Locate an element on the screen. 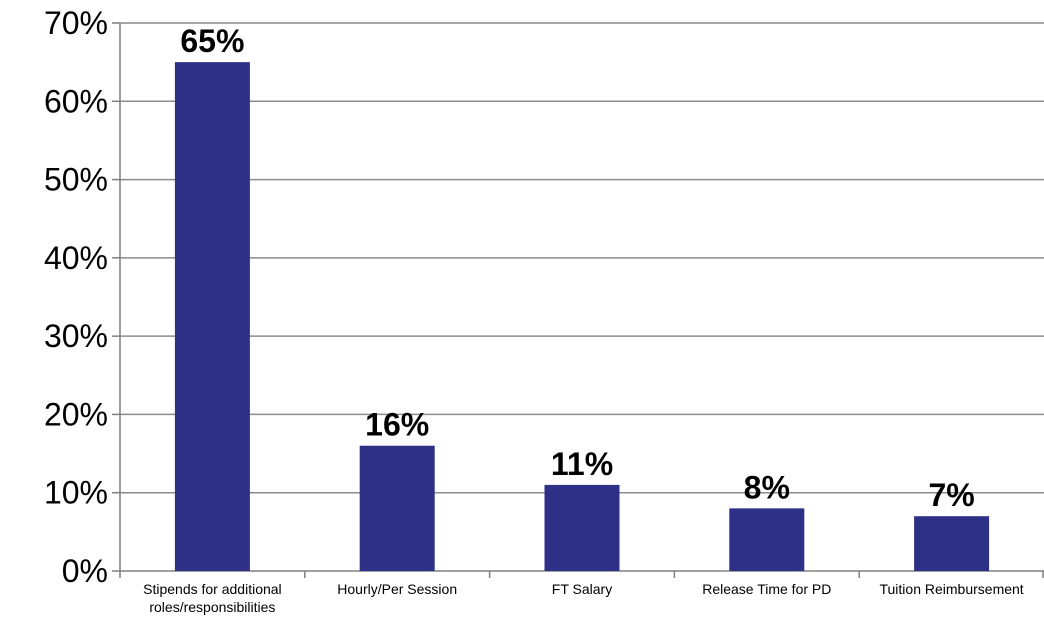 This screenshot has height=617, width=1044. y-tick-label: 50% is located at coordinates (76, 180).